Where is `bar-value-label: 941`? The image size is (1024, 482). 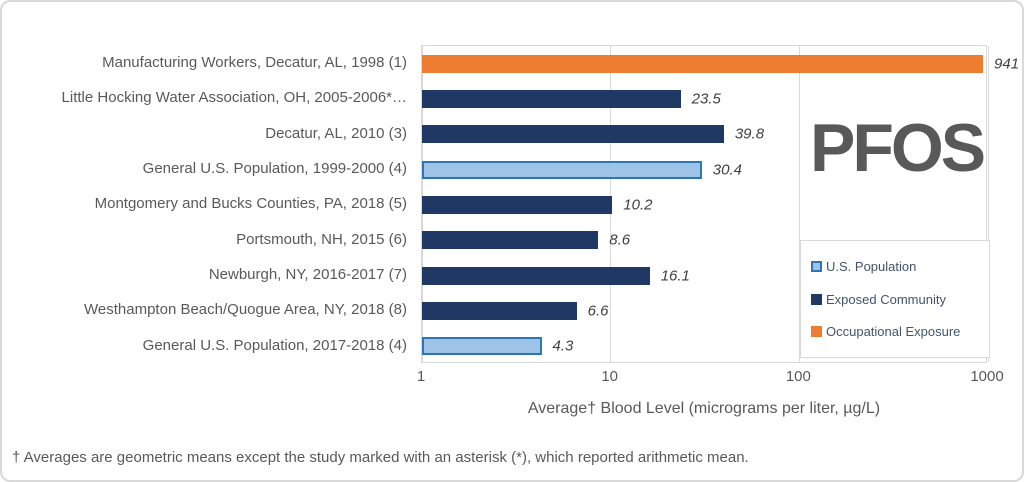 bar-value-label: 941 is located at coordinates (1007, 64).